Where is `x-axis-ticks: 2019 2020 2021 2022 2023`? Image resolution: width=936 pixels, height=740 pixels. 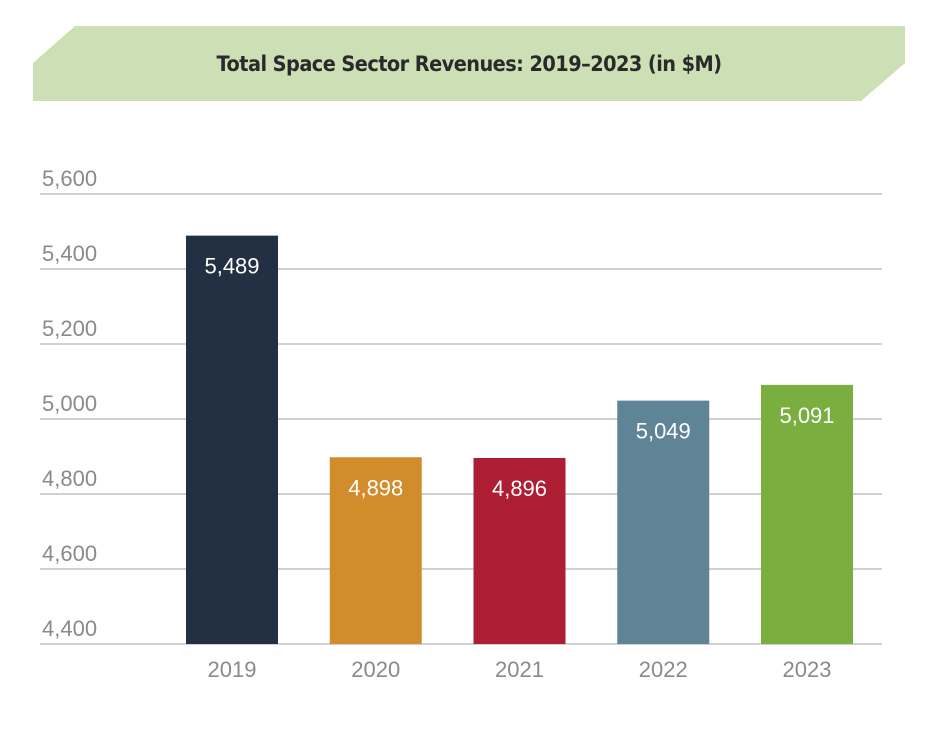
x-axis-ticks: 2019 2020 2021 2022 2023 is located at coordinates (520, 669).